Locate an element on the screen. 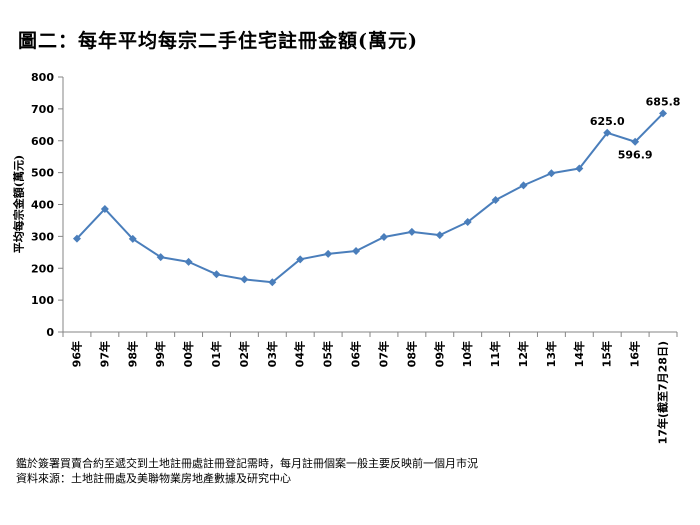  x-tick-label: 03年 is located at coordinates (272, 354).